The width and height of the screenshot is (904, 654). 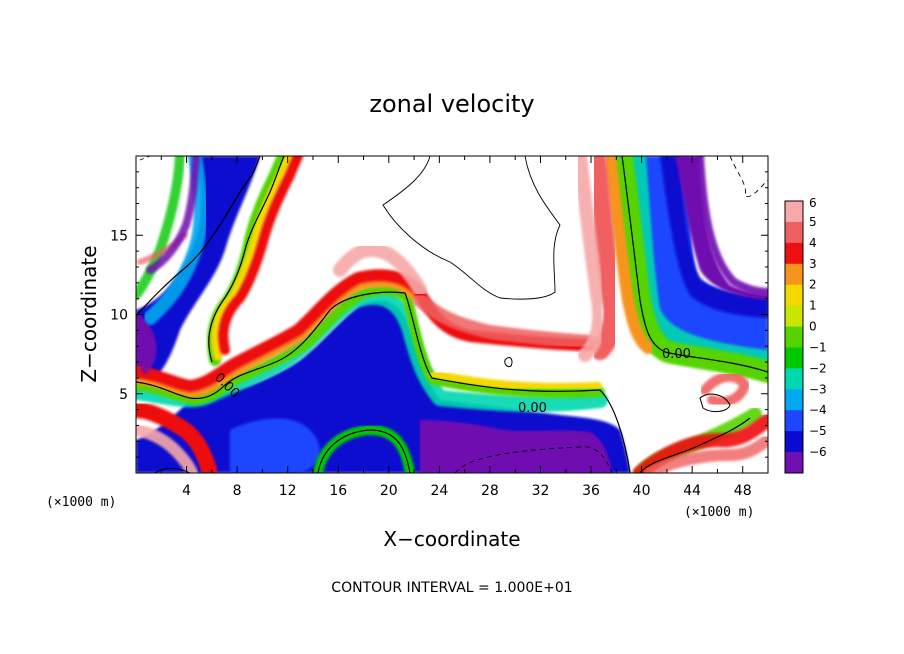 I want to click on colorbar-label: −2, so click(x=818, y=368).